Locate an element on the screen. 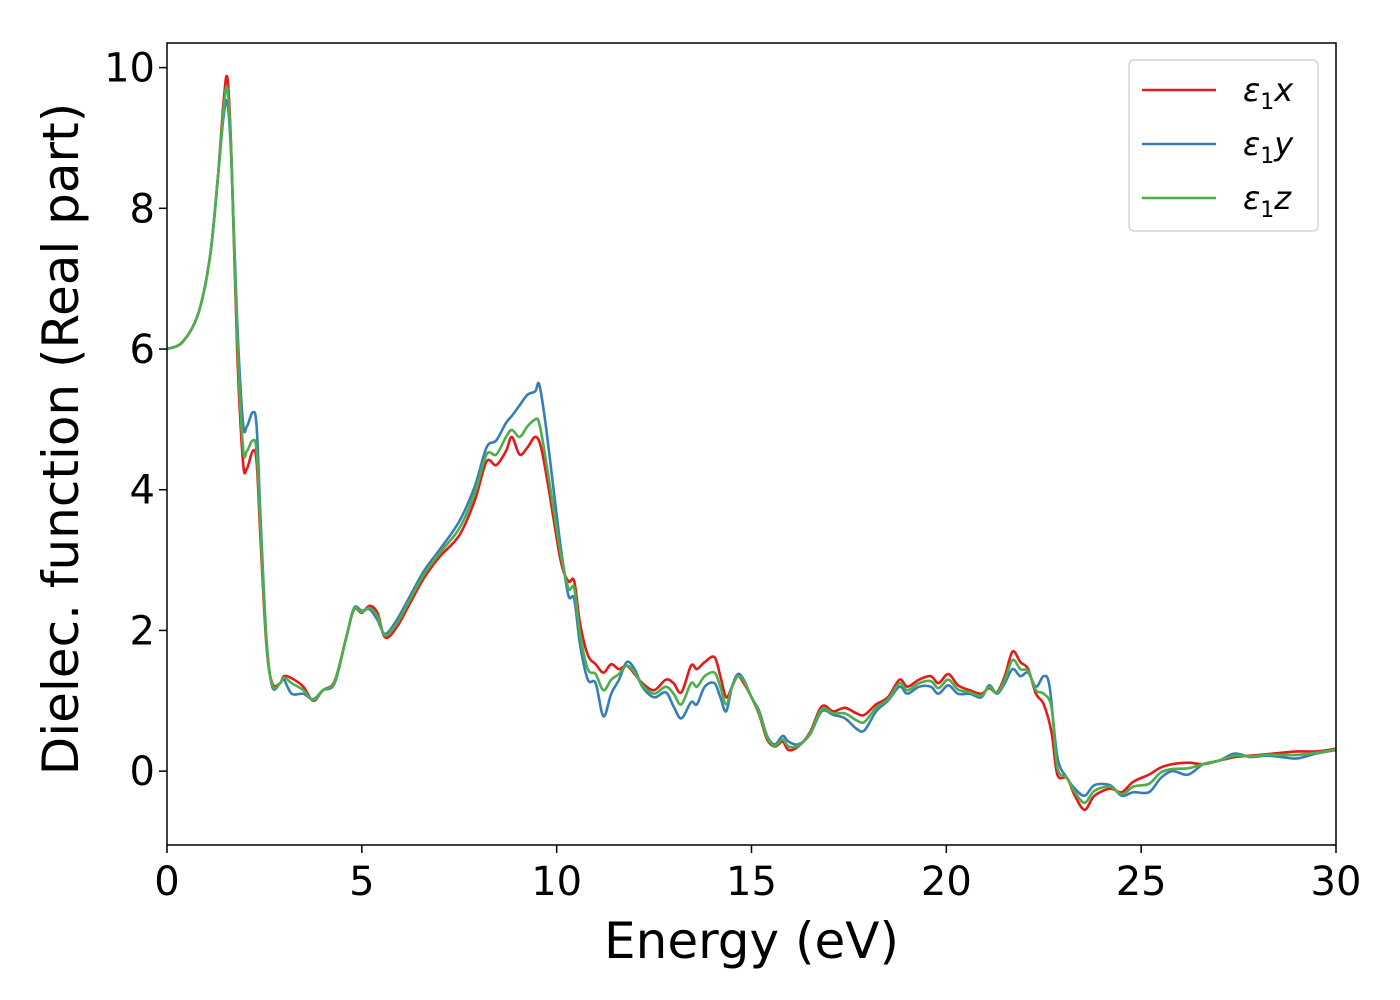  x-axis-ticks: 0 5 10 15 20 25 30 is located at coordinates (757, 875).